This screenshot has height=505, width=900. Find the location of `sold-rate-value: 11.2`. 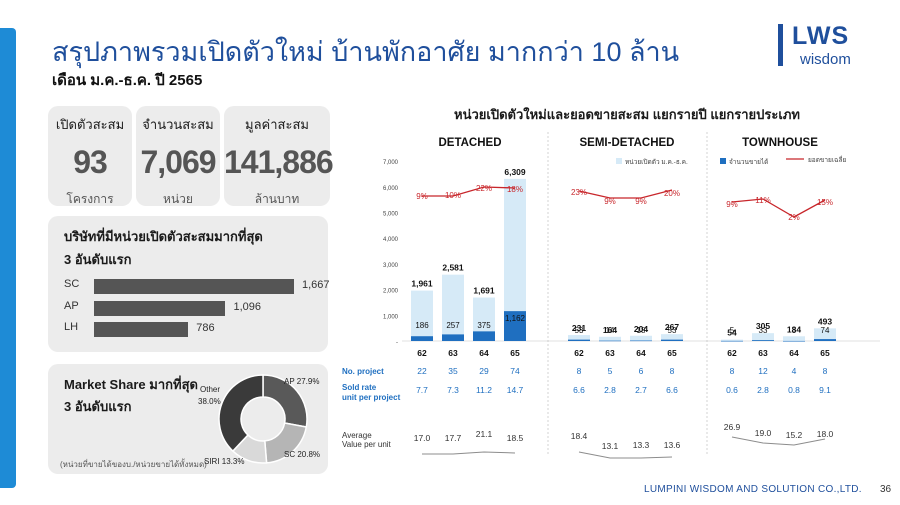

sold-rate-value: 11.2 is located at coordinates (484, 390).